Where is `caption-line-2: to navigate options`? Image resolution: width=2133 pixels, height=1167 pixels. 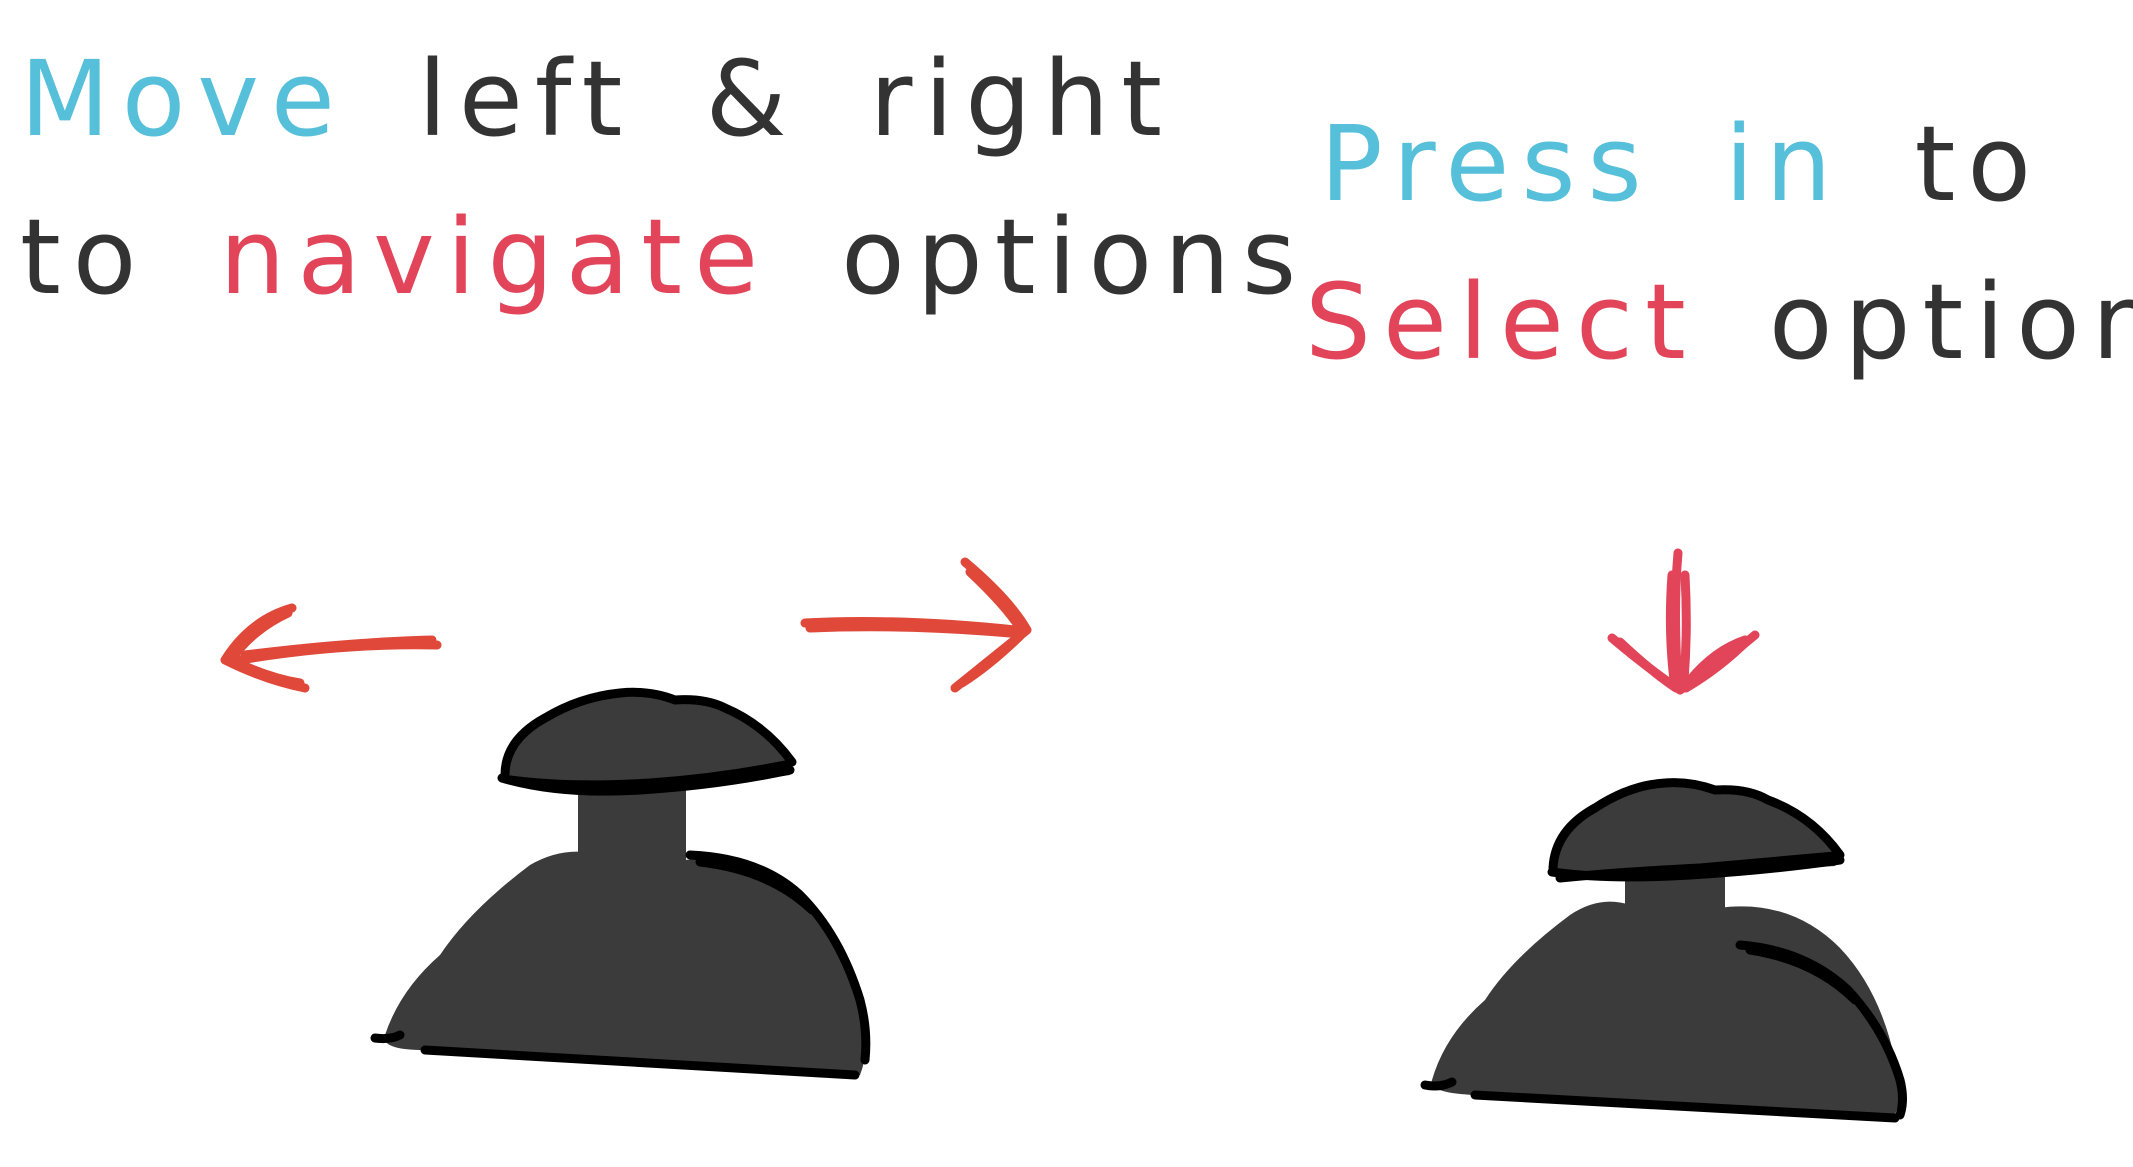 caption-line-2: to navigate options is located at coordinates (664, 257).